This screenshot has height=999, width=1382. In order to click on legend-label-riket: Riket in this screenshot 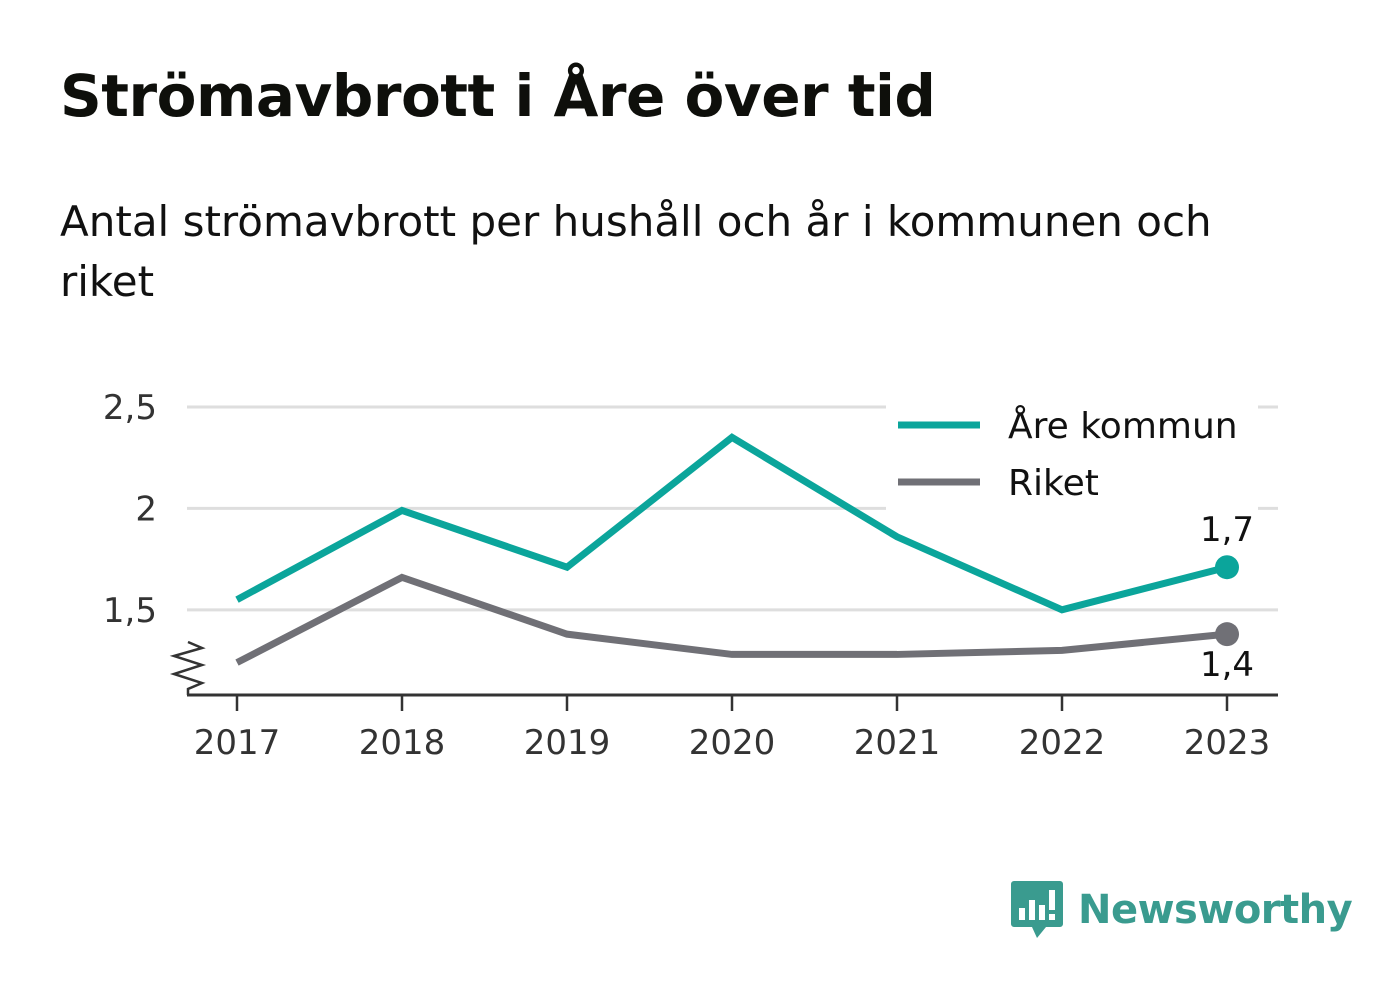, I will do `click(1053, 483)`.